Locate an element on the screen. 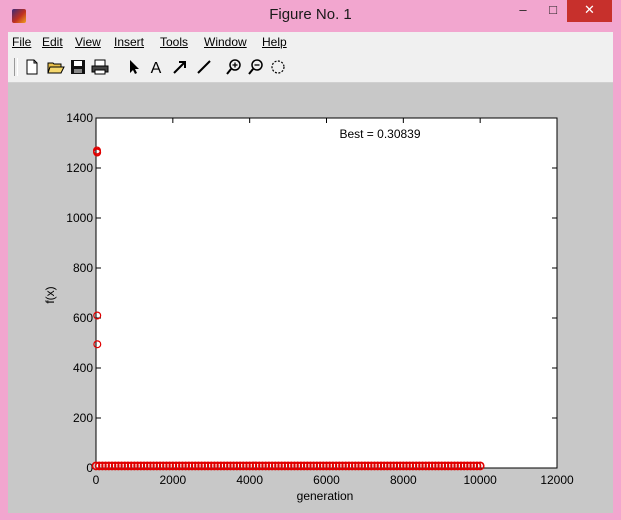 Image resolution: width=621 pixels, height=520 pixels. best-annotation: Best = 0.30839 is located at coordinates (379, 134).